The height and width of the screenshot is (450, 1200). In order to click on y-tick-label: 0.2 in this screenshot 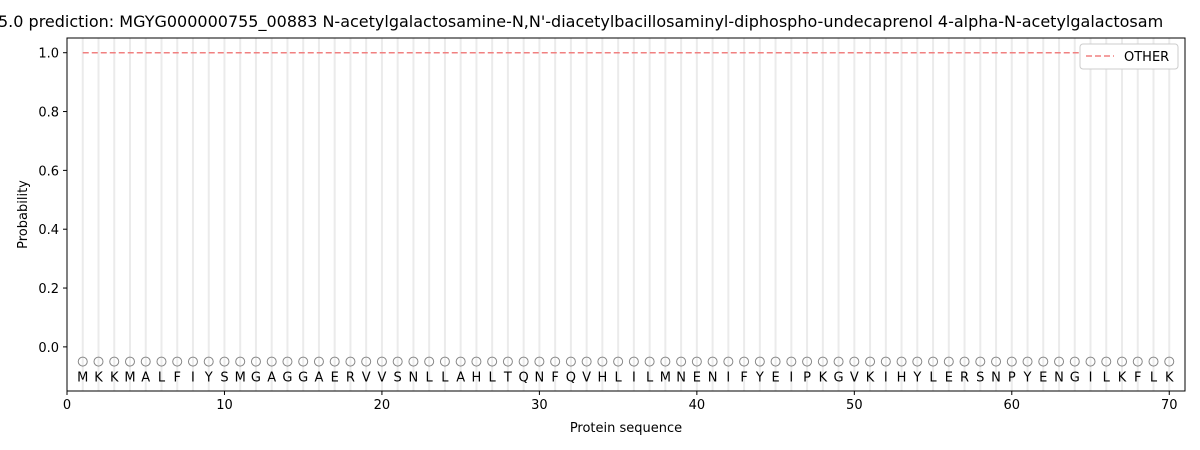, I will do `click(48, 289)`.